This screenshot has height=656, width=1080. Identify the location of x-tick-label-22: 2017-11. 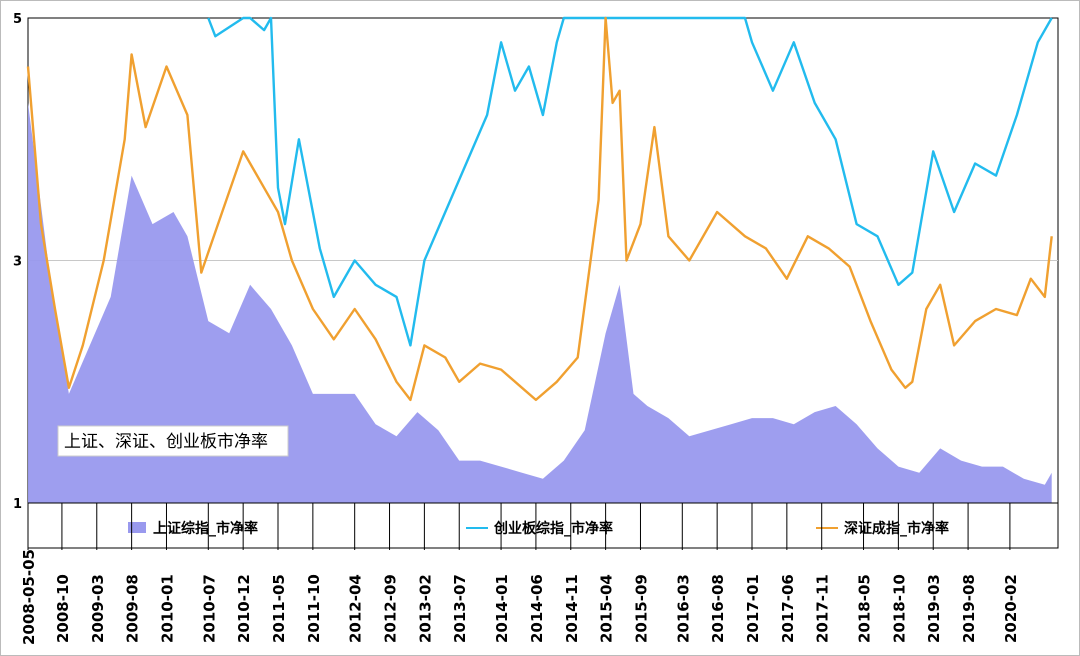
(823, 608).